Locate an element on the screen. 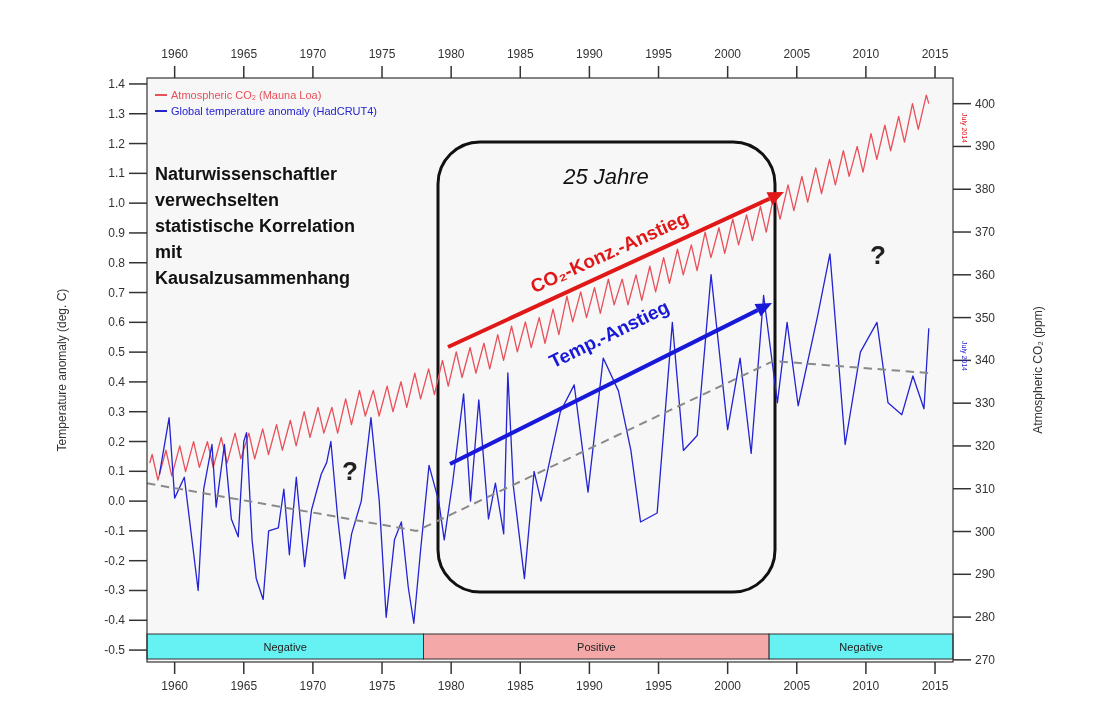  x-tick-label: 1975 is located at coordinates (382, 686).